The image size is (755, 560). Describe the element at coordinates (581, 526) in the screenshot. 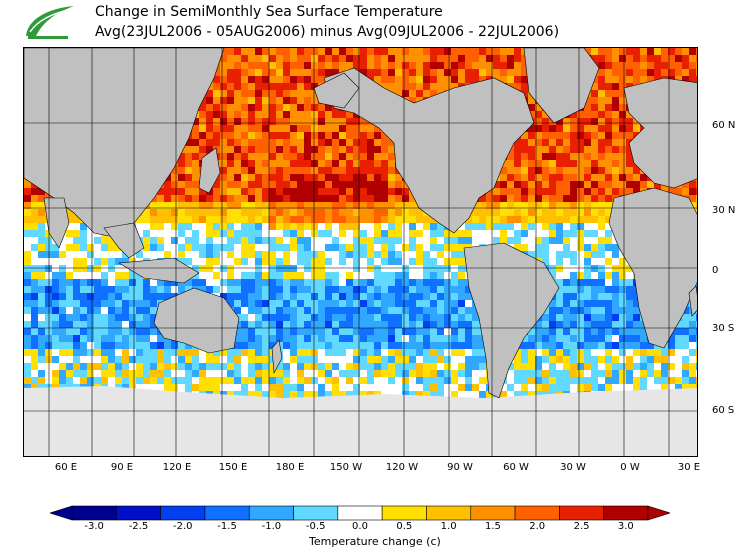

I see `colorbar-tick-label: 2.5` at that location.